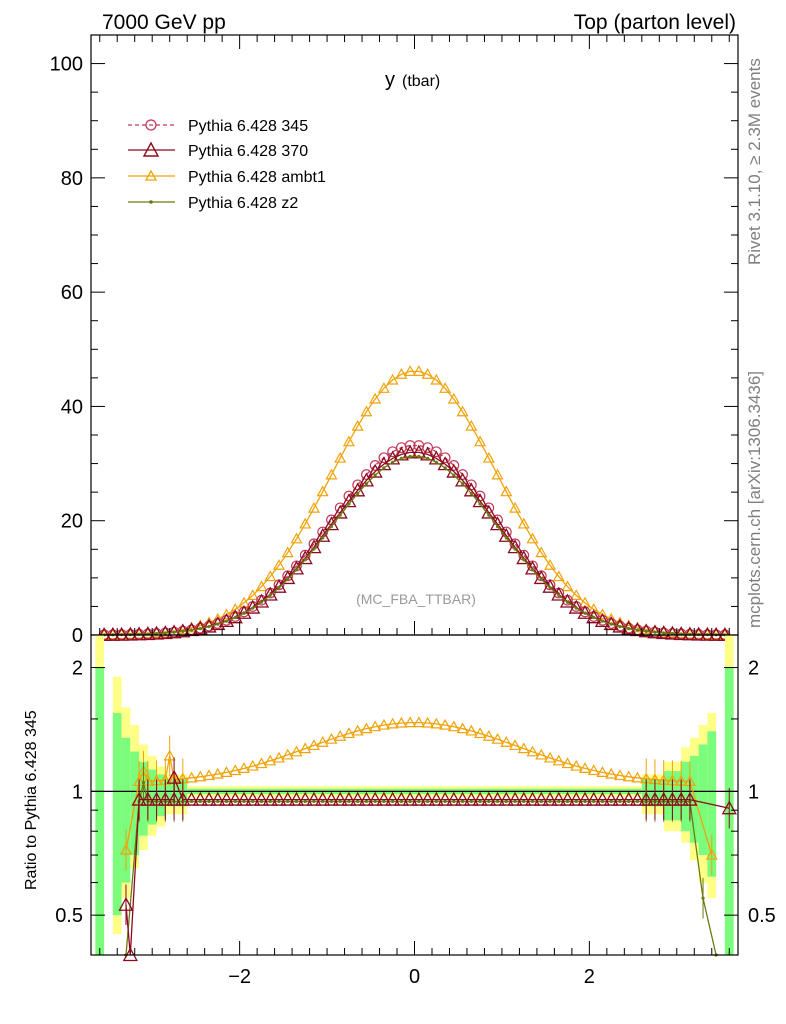 This screenshot has height=1024, width=786. What do you see at coordinates (218, 126) in the screenshot?
I see `legend-entry-p345: Pythia 6.428 345` at bounding box center [218, 126].